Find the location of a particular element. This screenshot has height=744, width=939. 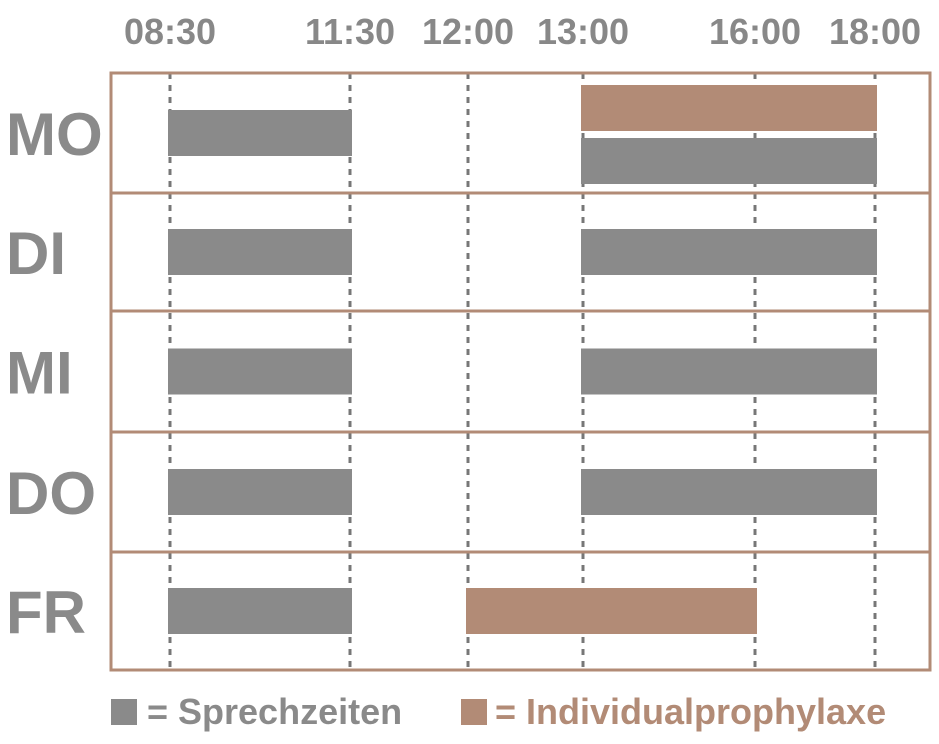

x-tick-label: 16:00 is located at coordinates (755, 31).